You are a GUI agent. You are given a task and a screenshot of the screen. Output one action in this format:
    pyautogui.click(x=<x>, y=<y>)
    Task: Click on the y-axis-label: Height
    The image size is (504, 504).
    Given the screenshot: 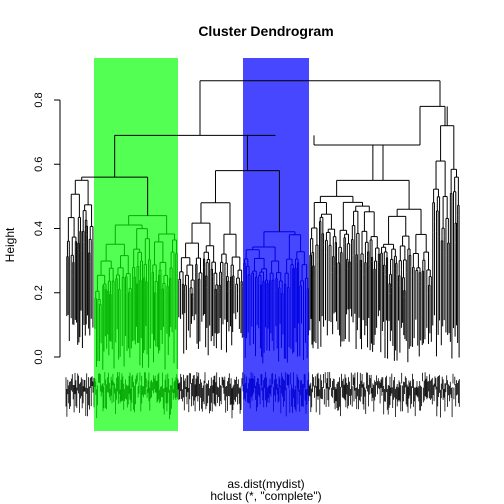 What is the action you would take?
    pyautogui.click(x=10, y=244)
    